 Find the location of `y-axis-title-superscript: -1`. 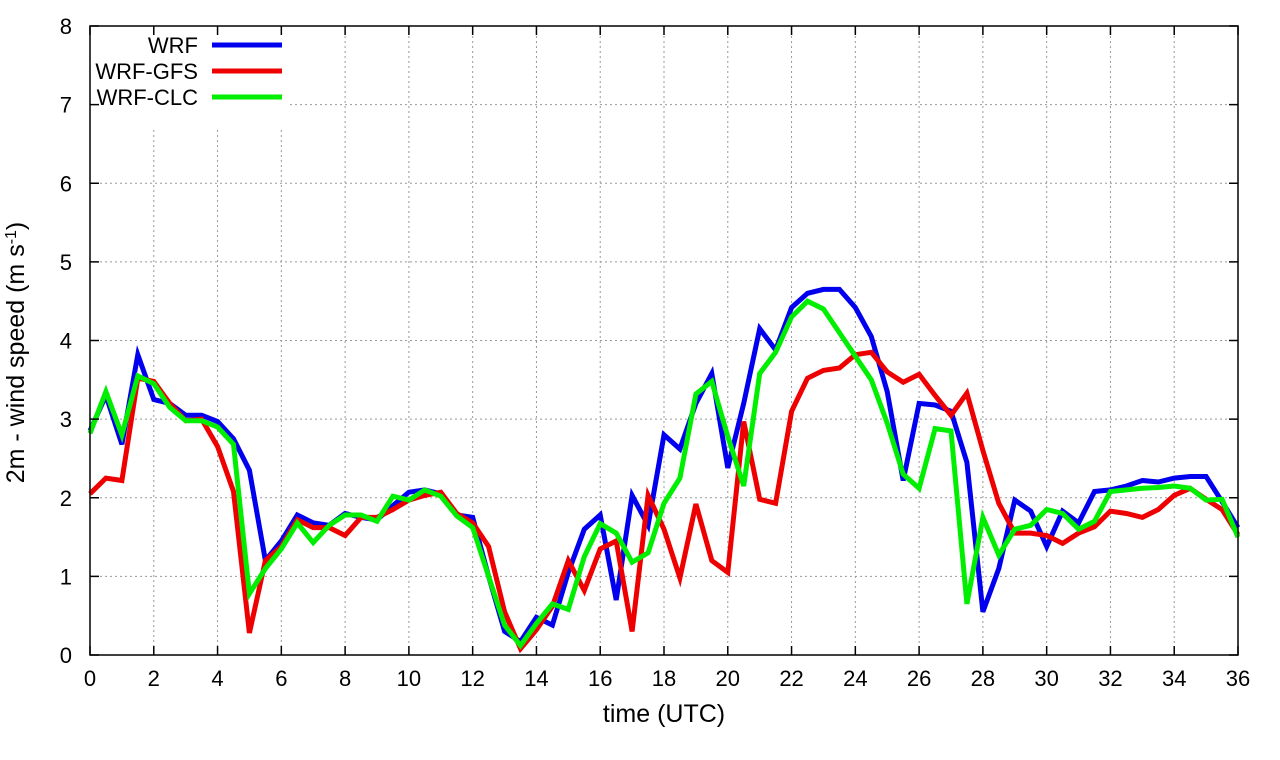

y-axis-title-superscript: -1 is located at coordinates (11, 237).